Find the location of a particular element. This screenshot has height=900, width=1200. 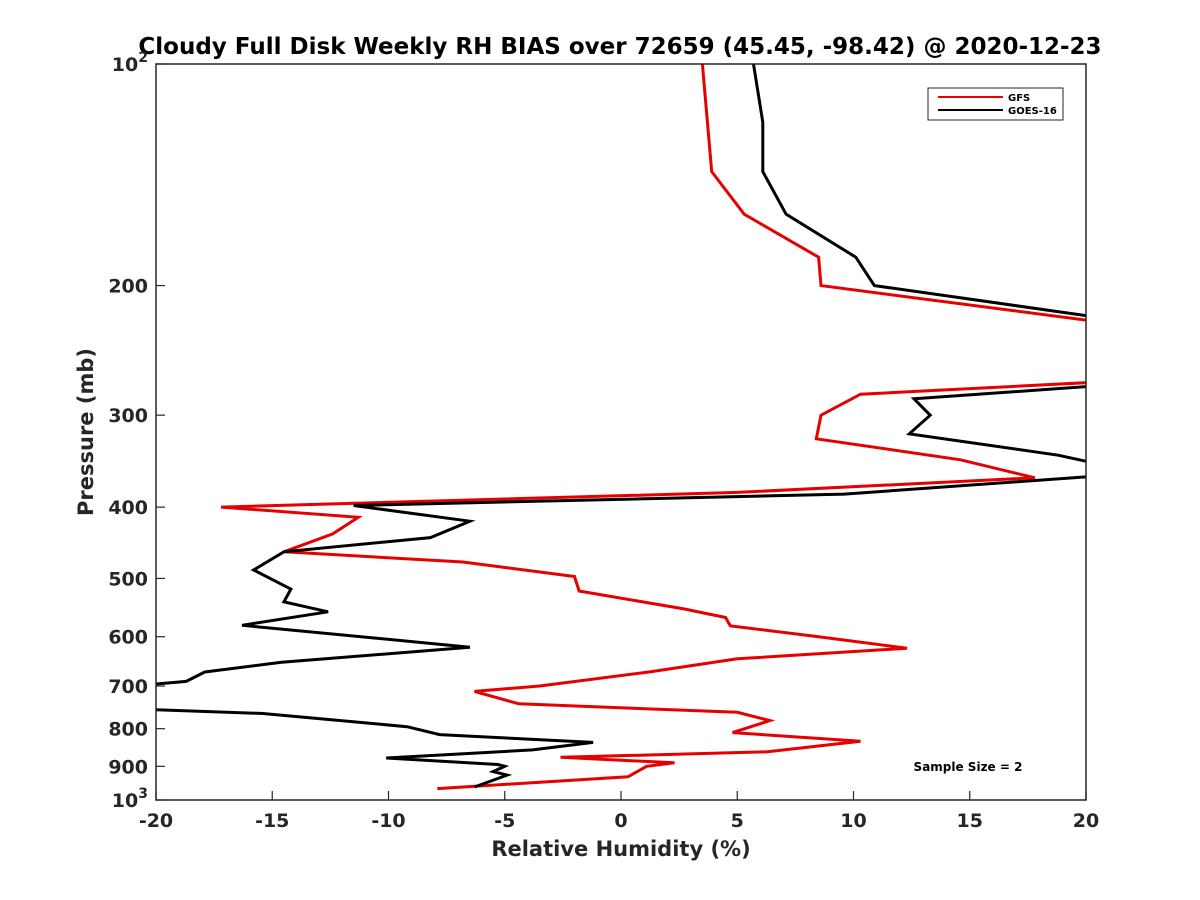

x-tick-label: -20 is located at coordinates (156, 821).